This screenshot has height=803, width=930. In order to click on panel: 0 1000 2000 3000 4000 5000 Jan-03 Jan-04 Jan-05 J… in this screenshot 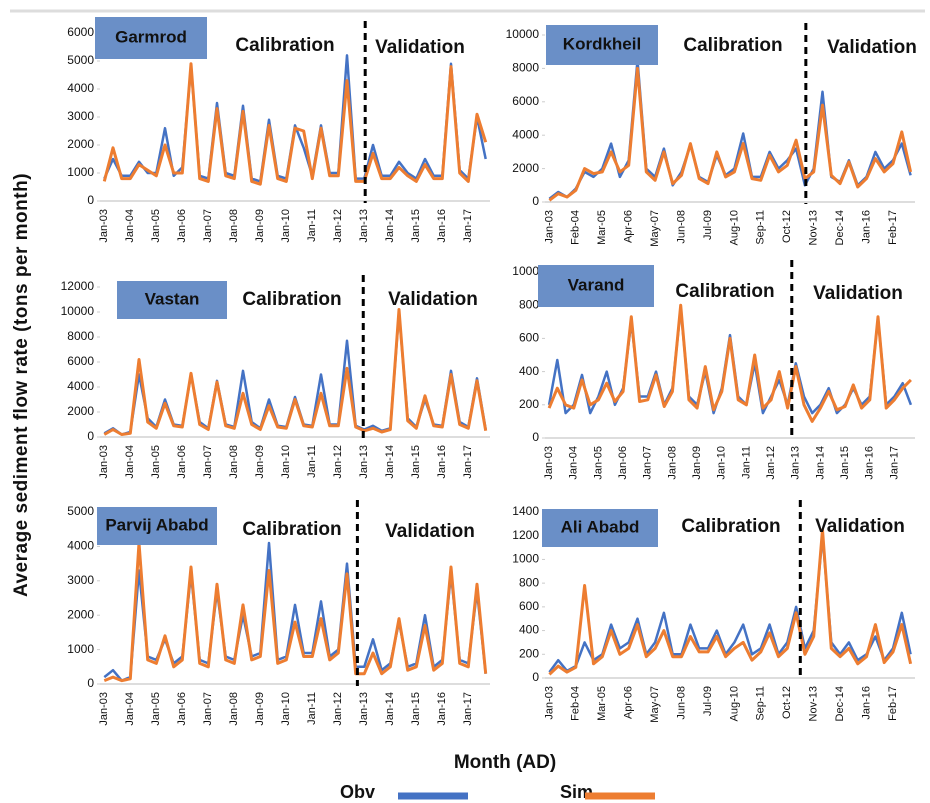, I will do `click(278, 613)`.